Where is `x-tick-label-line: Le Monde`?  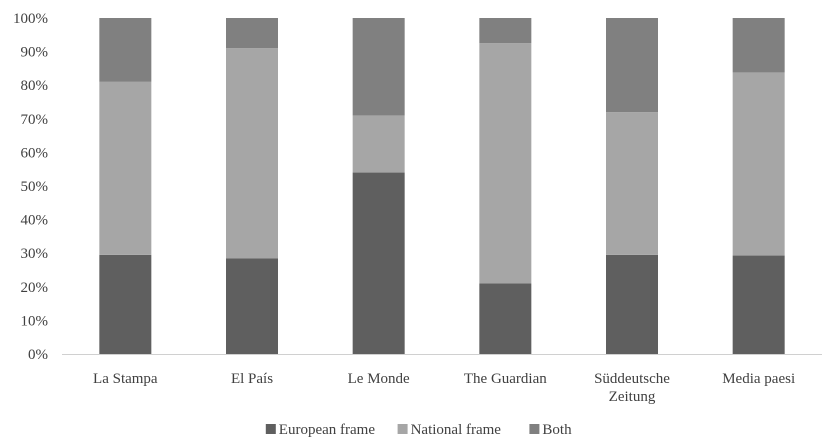 x-tick-label-line: Le Monde is located at coordinates (379, 379).